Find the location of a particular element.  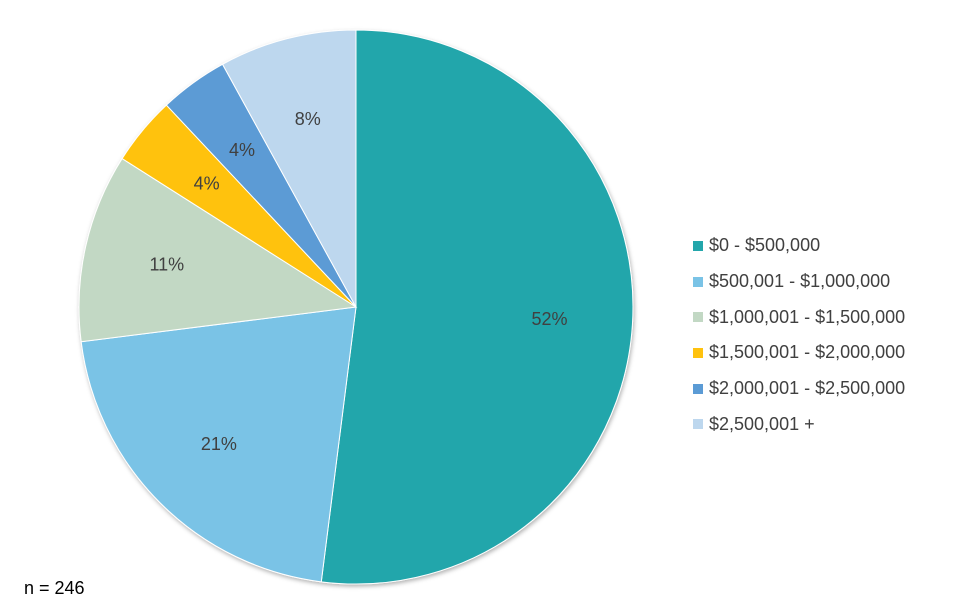

legend-item-500k-1m: $500,001 - $1,000,000 is located at coordinates (799, 282).